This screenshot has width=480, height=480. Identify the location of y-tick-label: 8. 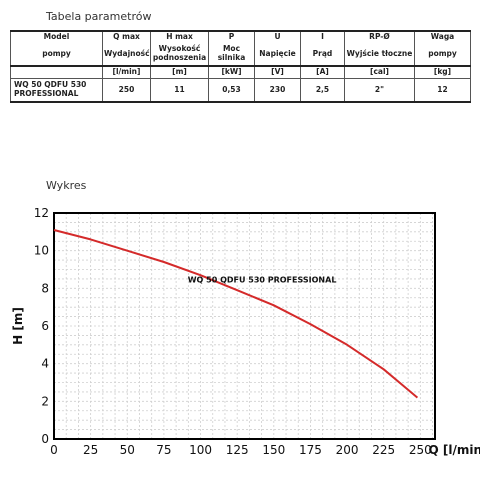
(45, 288).